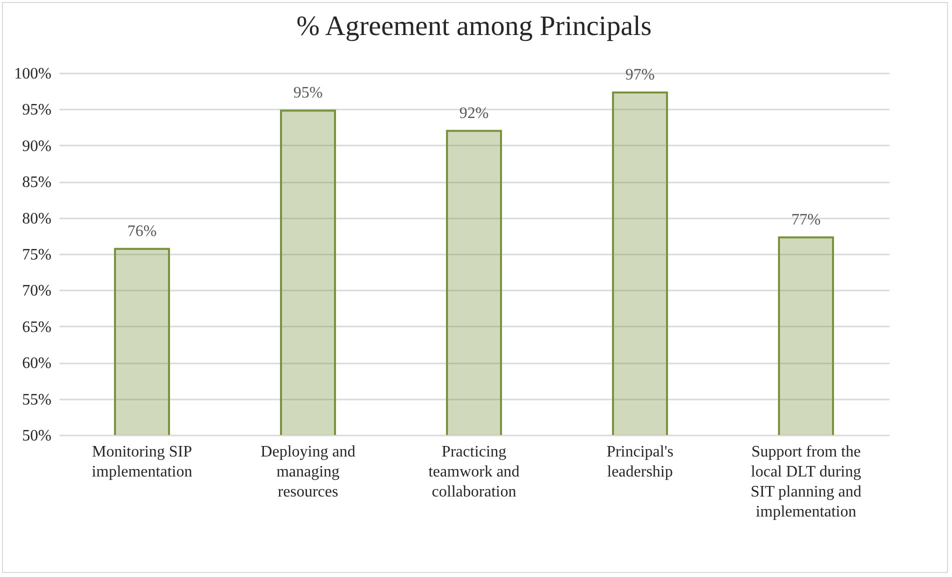 This screenshot has width=952, height=577. What do you see at coordinates (37, 363) in the screenshot?
I see `y-tick-label: 60%` at bounding box center [37, 363].